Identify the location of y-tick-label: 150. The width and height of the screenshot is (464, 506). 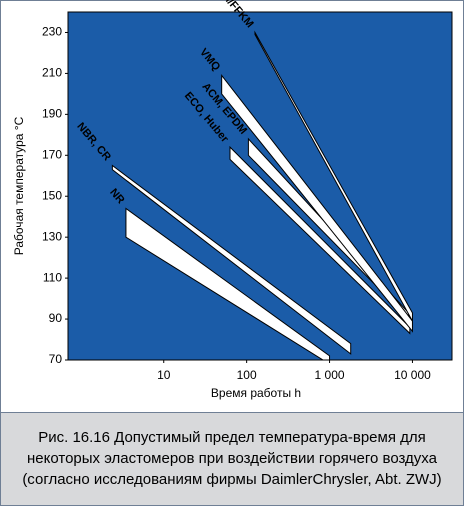
(52, 195).